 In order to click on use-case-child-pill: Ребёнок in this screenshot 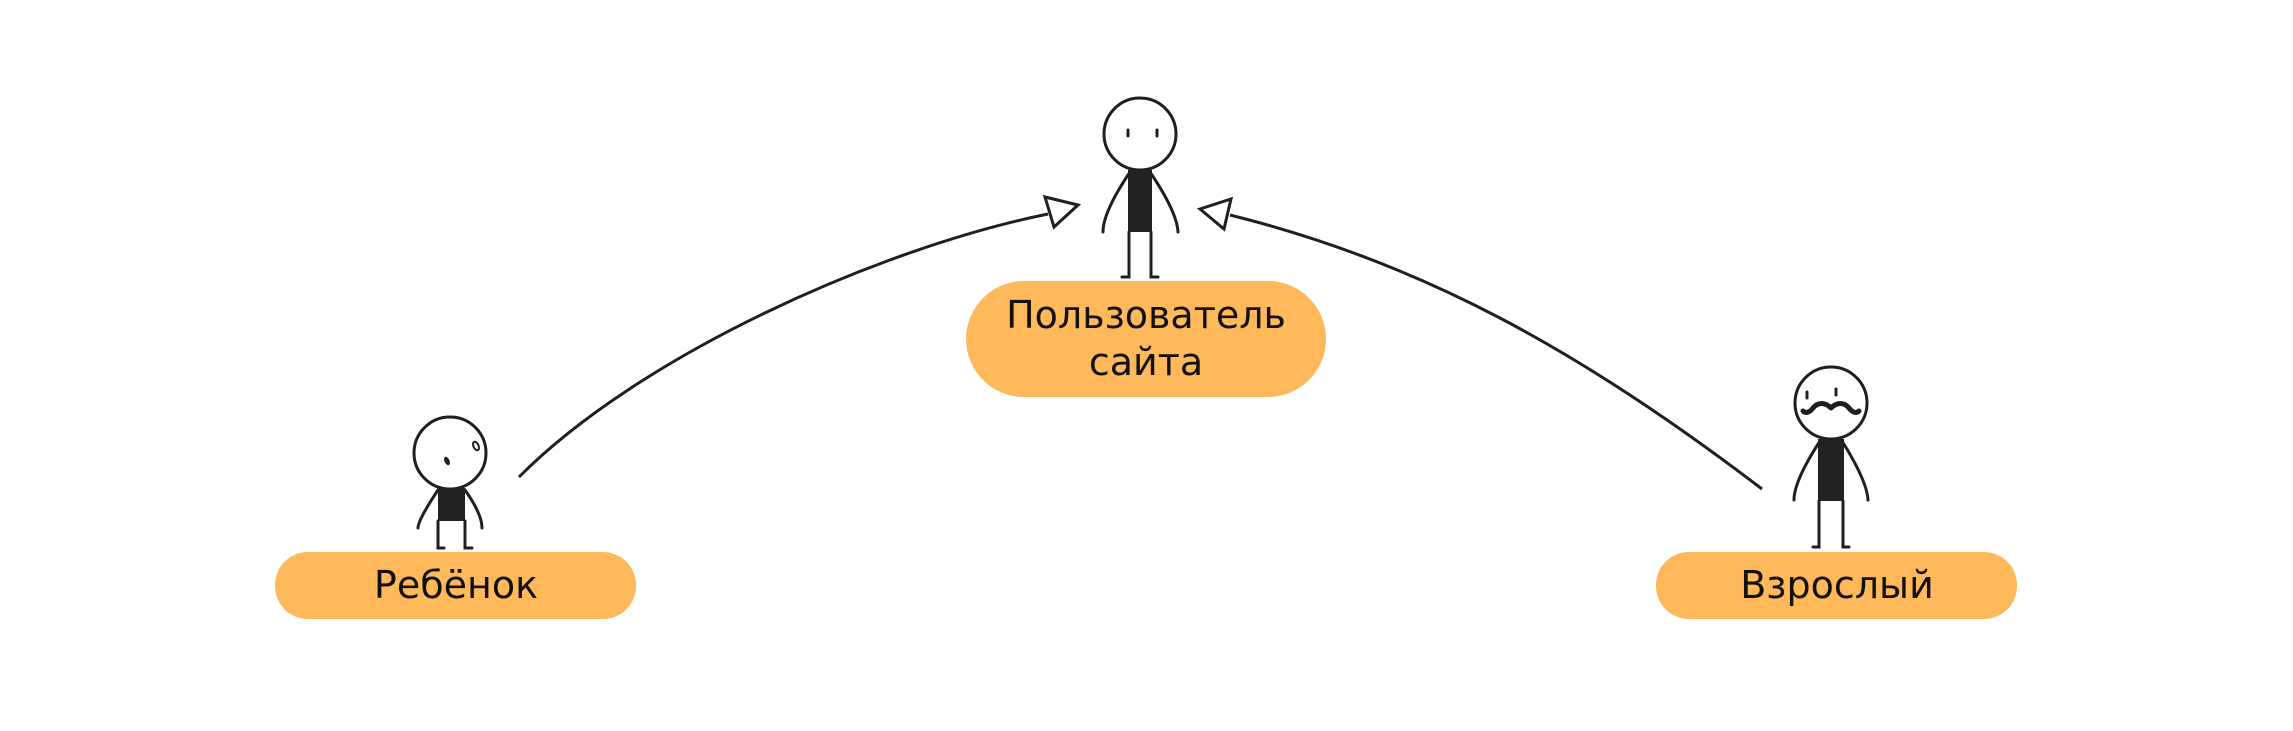, I will do `click(455, 585)`.